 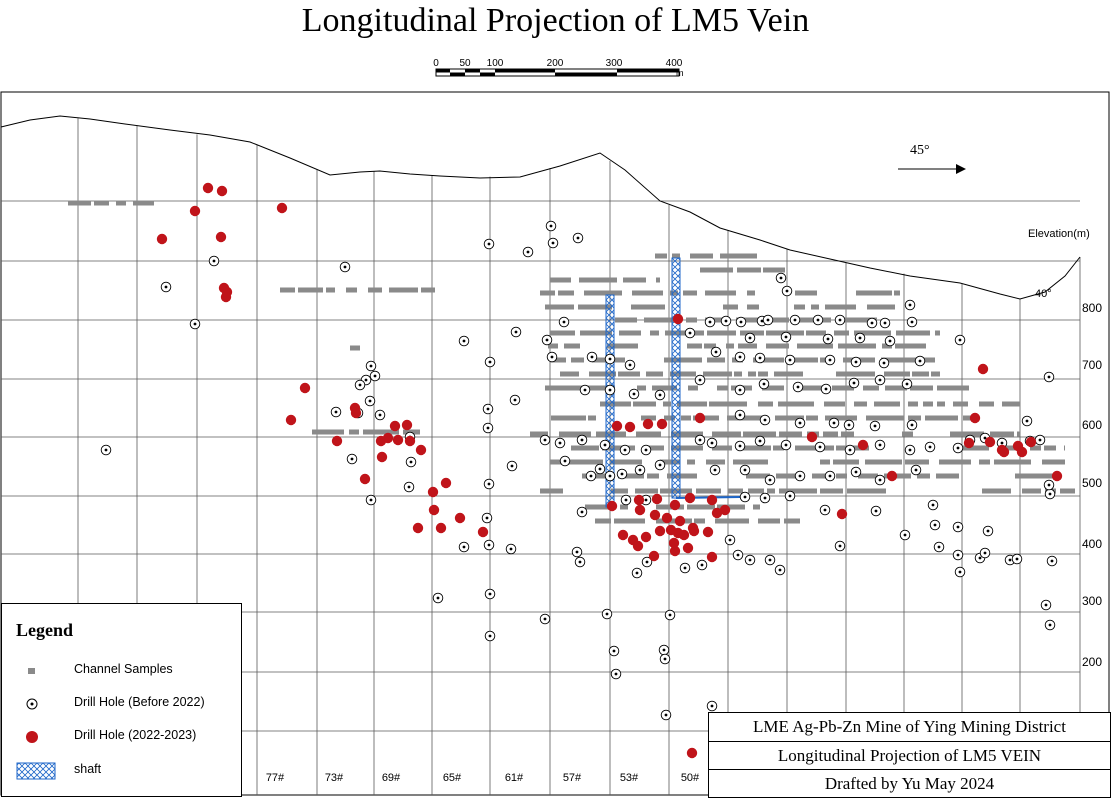 What do you see at coordinates (31, 671) in the screenshot?
I see `channel-sample-icon` at bounding box center [31, 671].